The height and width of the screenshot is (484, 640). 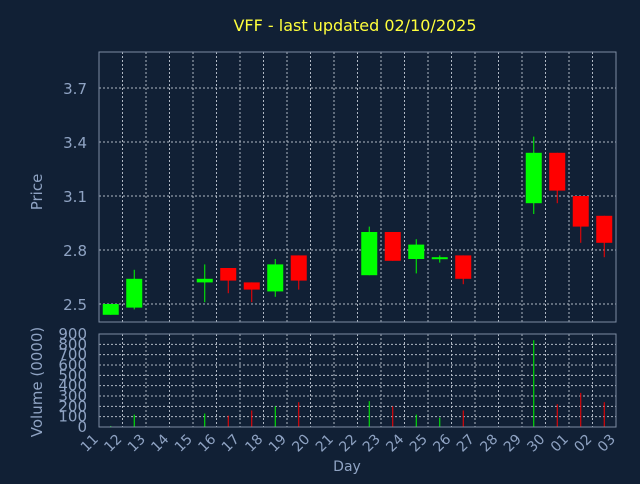 I want to click on volume-tick-label: 100, so click(x=72, y=417).